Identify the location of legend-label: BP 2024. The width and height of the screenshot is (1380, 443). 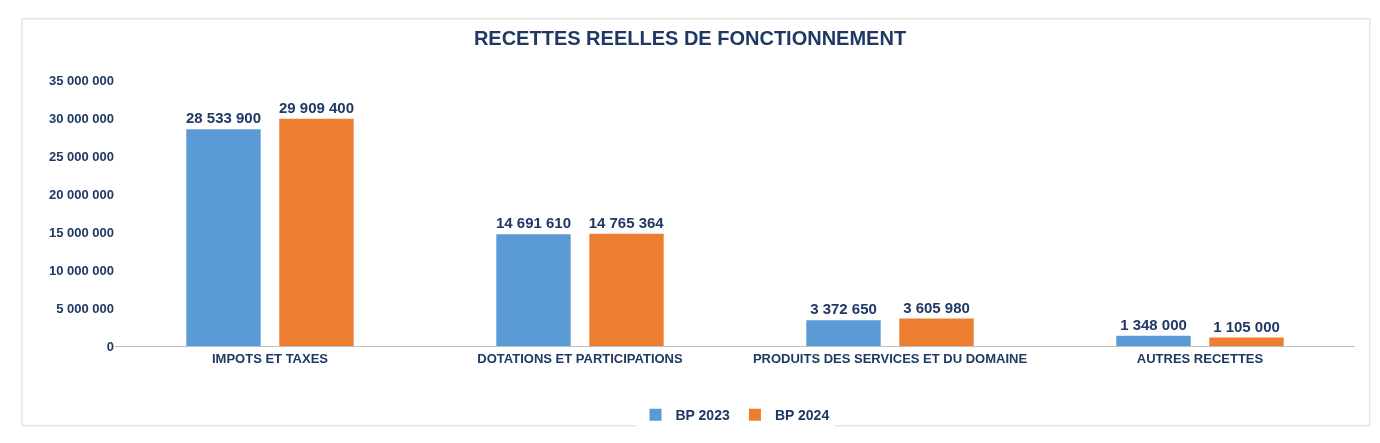
(802, 415).